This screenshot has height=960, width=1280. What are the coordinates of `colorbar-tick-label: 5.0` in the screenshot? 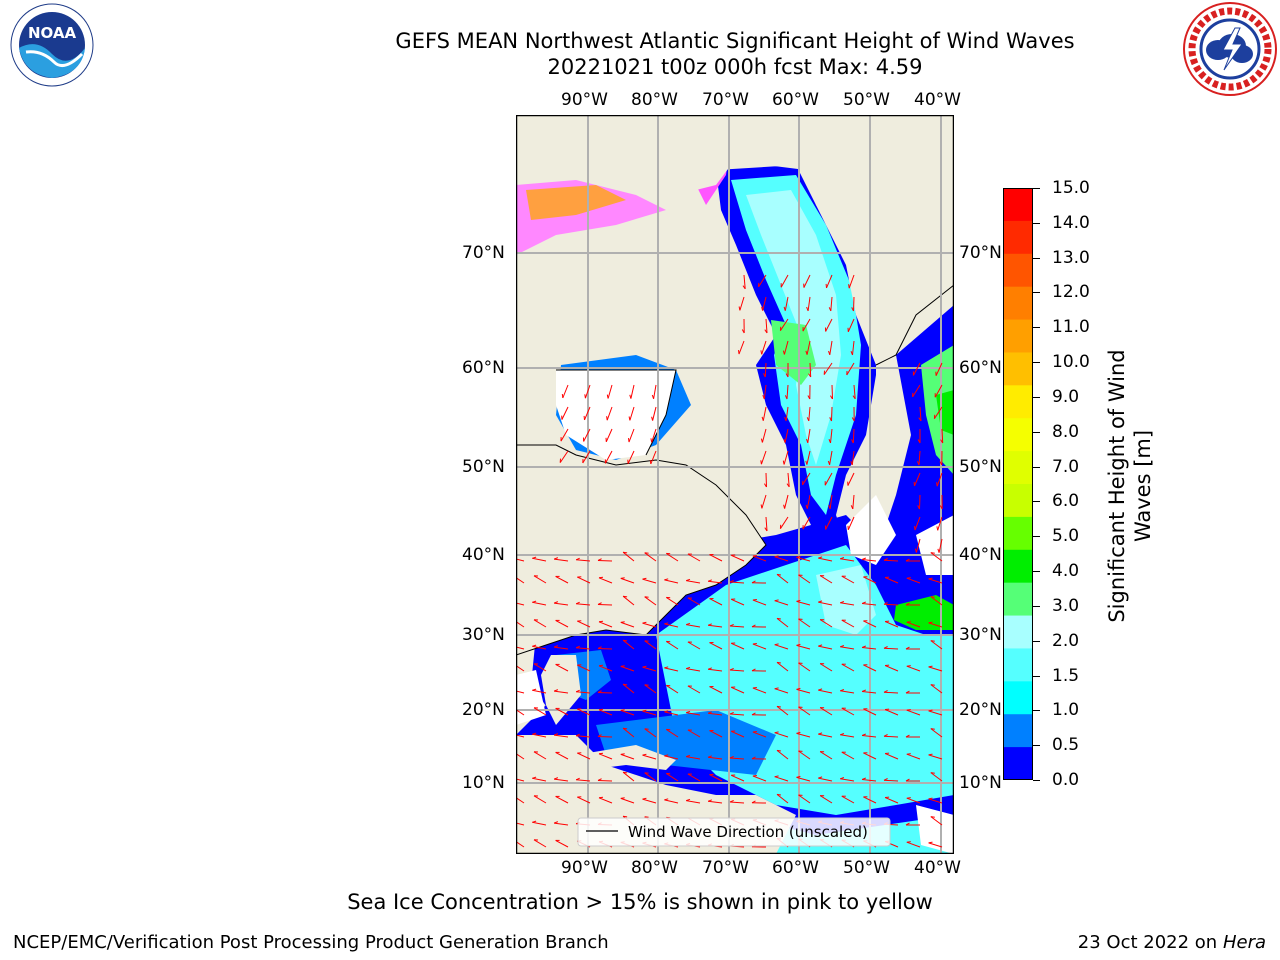 It's located at (1066, 536).